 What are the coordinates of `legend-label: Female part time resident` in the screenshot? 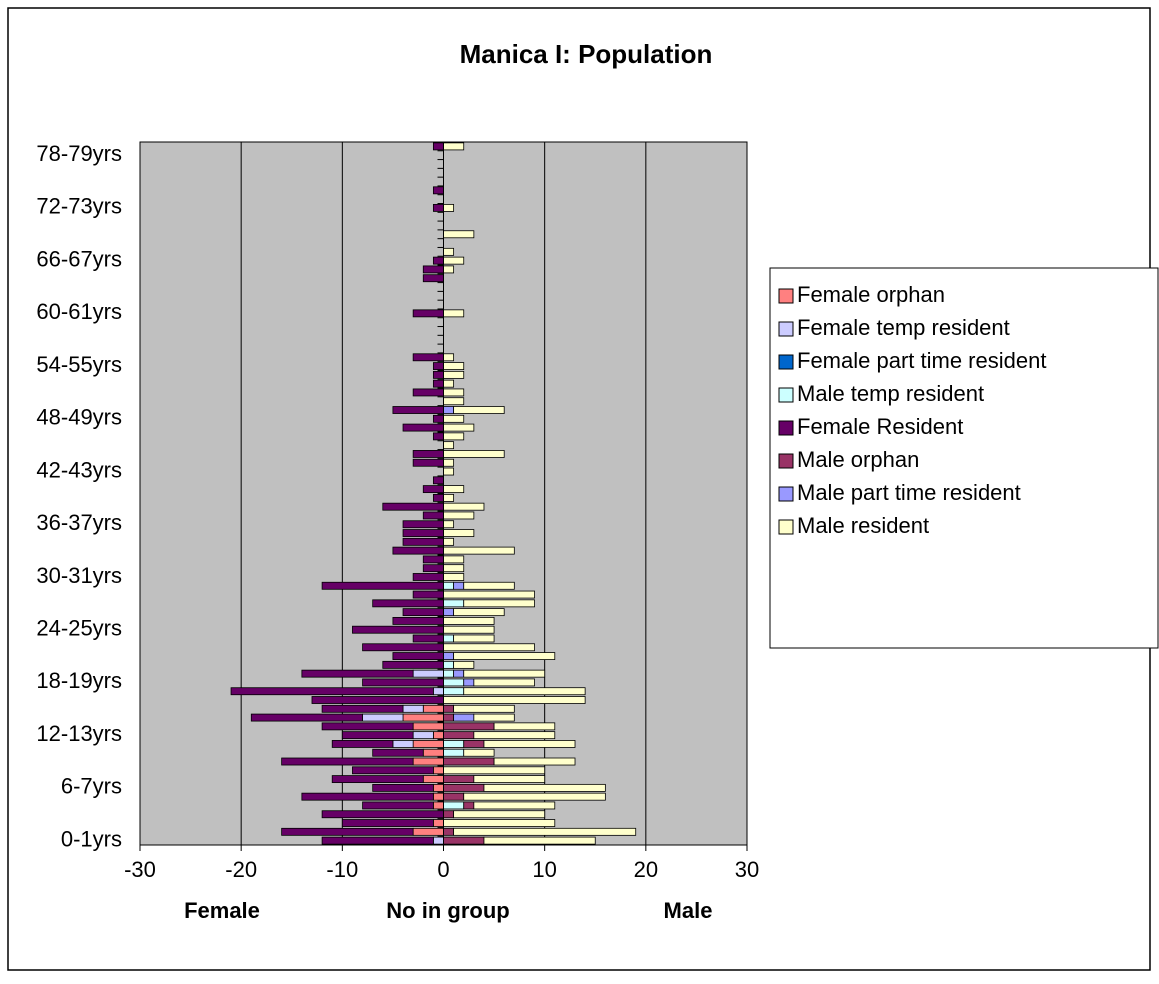 It's located at (921, 360).